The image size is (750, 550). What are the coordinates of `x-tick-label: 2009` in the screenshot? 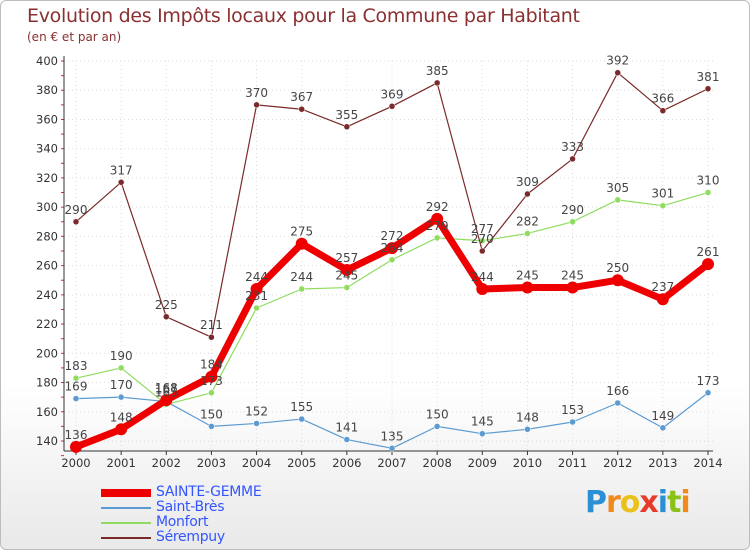 It's located at (482, 463).